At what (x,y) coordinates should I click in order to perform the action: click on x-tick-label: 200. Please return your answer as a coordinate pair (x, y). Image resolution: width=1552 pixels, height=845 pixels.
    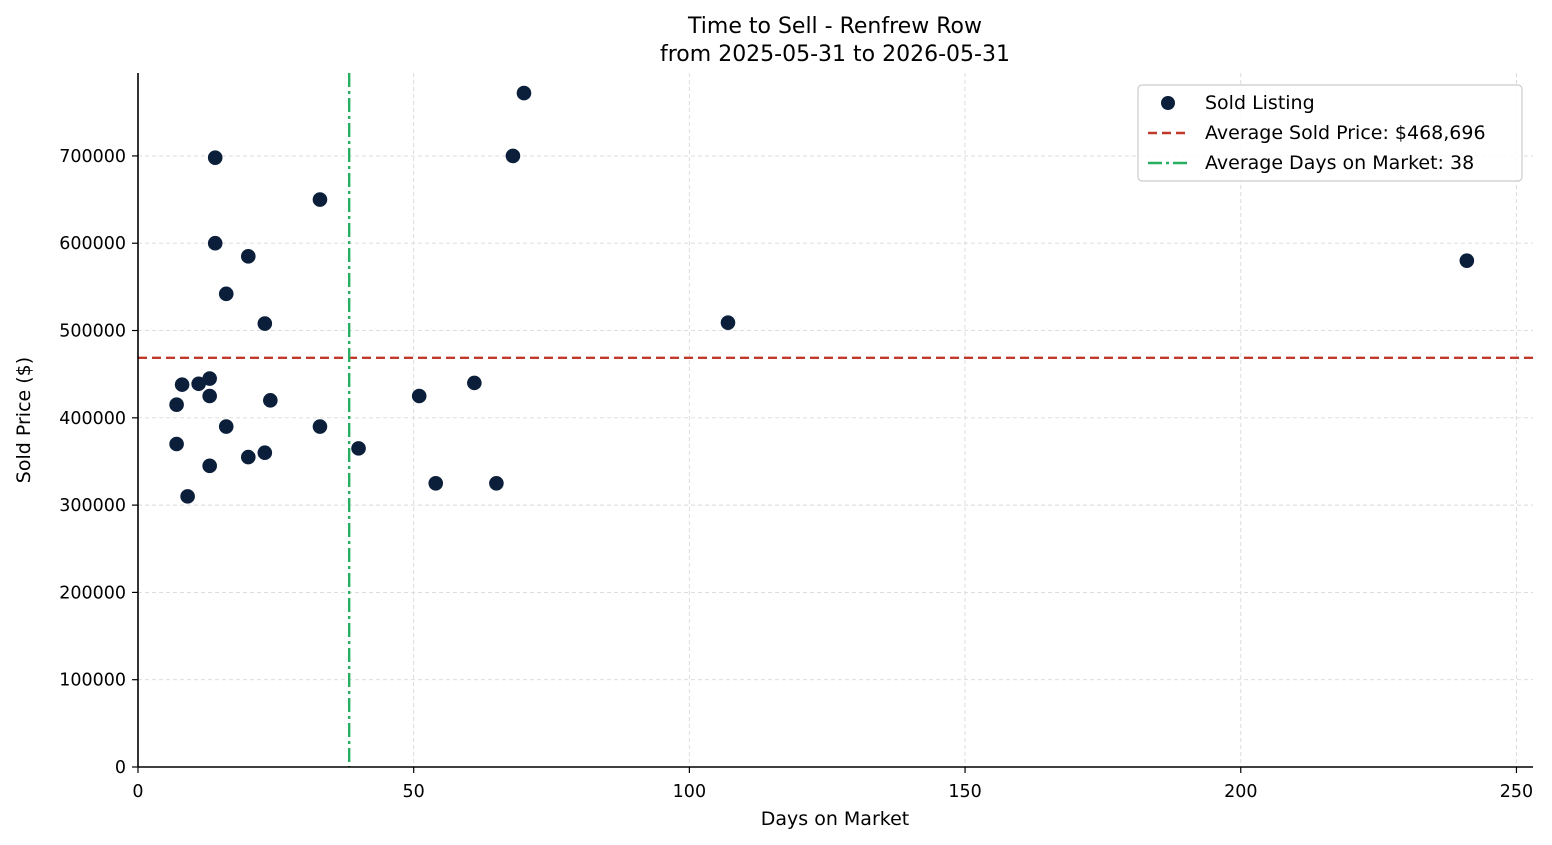
    Looking at the image, I should click on (1240, 792).